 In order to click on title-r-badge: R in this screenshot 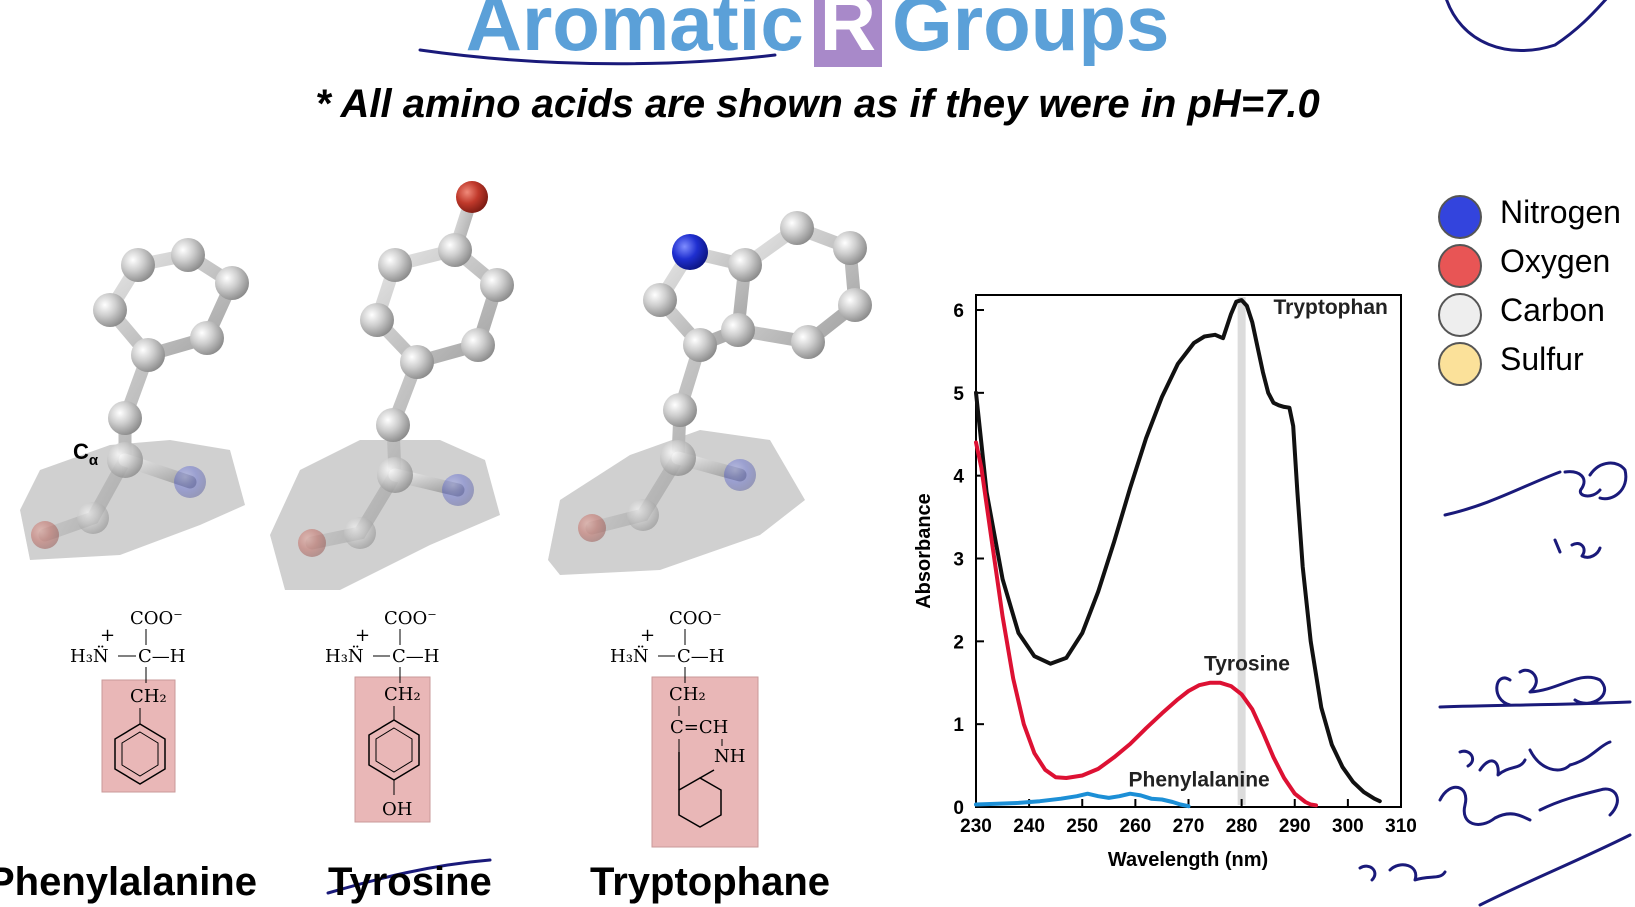, I will do `click(848, 33)`.